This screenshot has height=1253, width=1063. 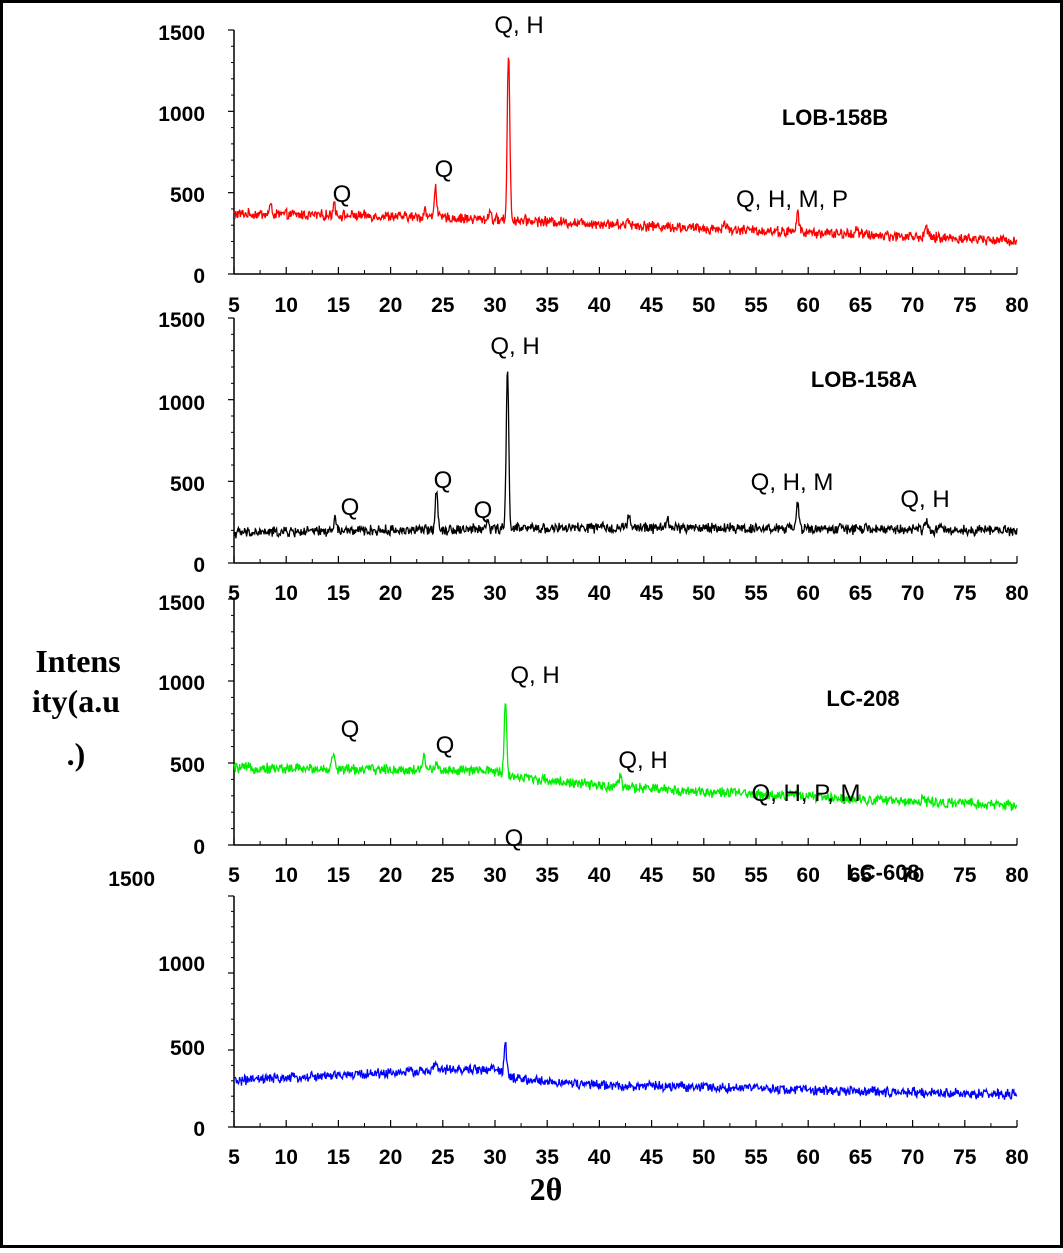 What do you see at coordinates (835, 117) in the screenshot?
I see `sample-label: LOB-158B` at bounding box center [835, 117].